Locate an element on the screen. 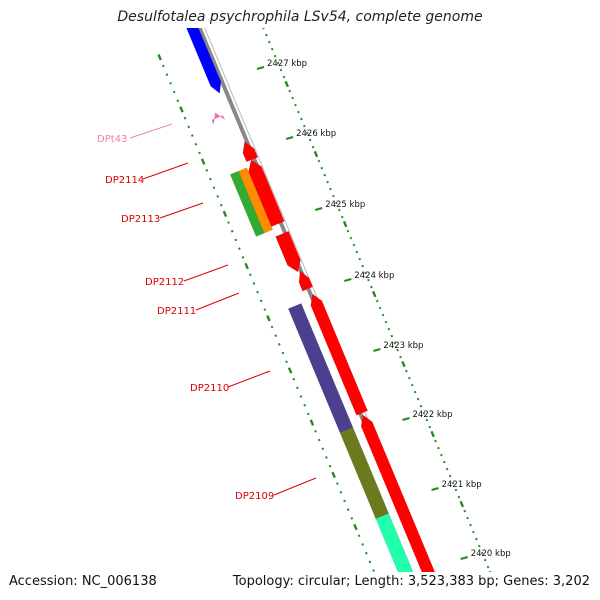  cds-dp2109 is located at coordinates (398, 493).